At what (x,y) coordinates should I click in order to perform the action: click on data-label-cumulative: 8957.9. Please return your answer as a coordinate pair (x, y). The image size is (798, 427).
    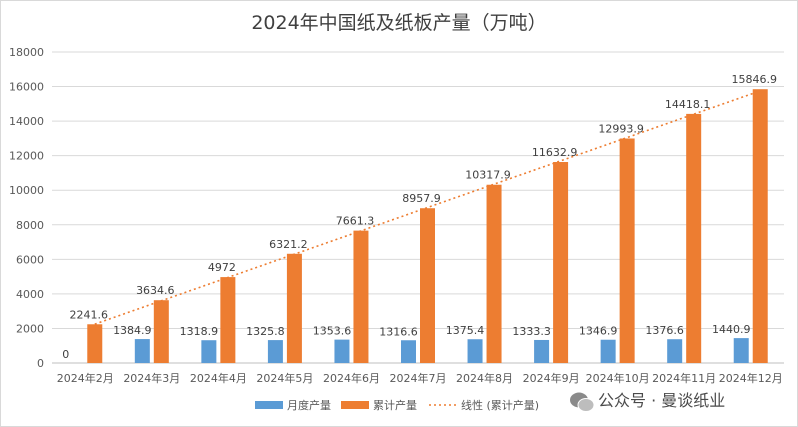
    Looking at the image, I should click on (421, 198).